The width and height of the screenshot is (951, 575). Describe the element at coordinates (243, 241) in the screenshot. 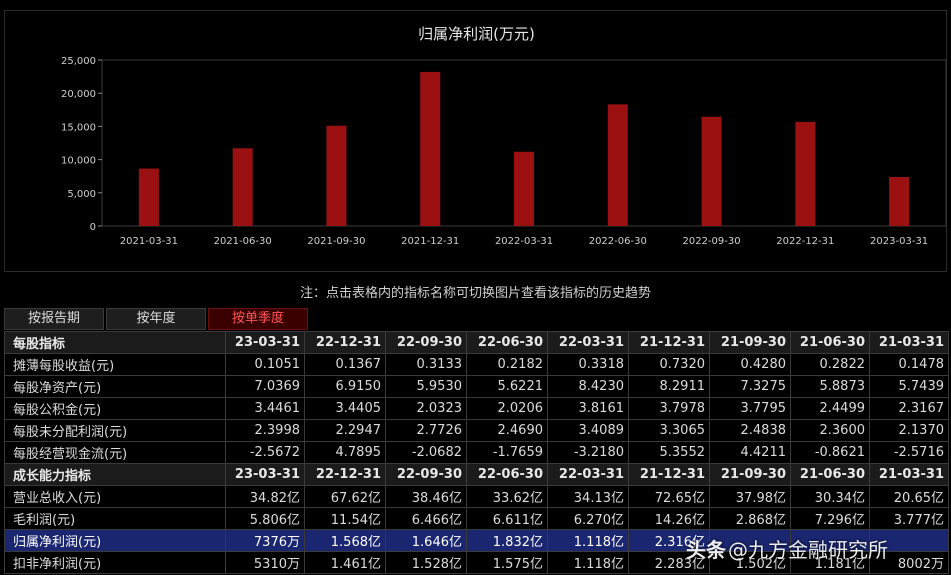

I see `x-tick-label: 2021-06-30` at that location.